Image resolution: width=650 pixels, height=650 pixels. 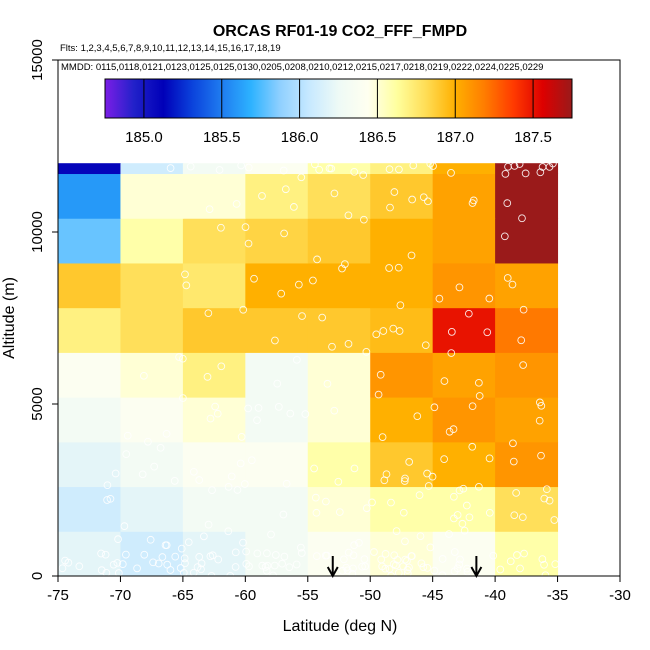 What do you see at coordinates (222, 137) in the screenshot?
I see `colorbar-tick-label: 185.5` at bounding box center [222, 137].